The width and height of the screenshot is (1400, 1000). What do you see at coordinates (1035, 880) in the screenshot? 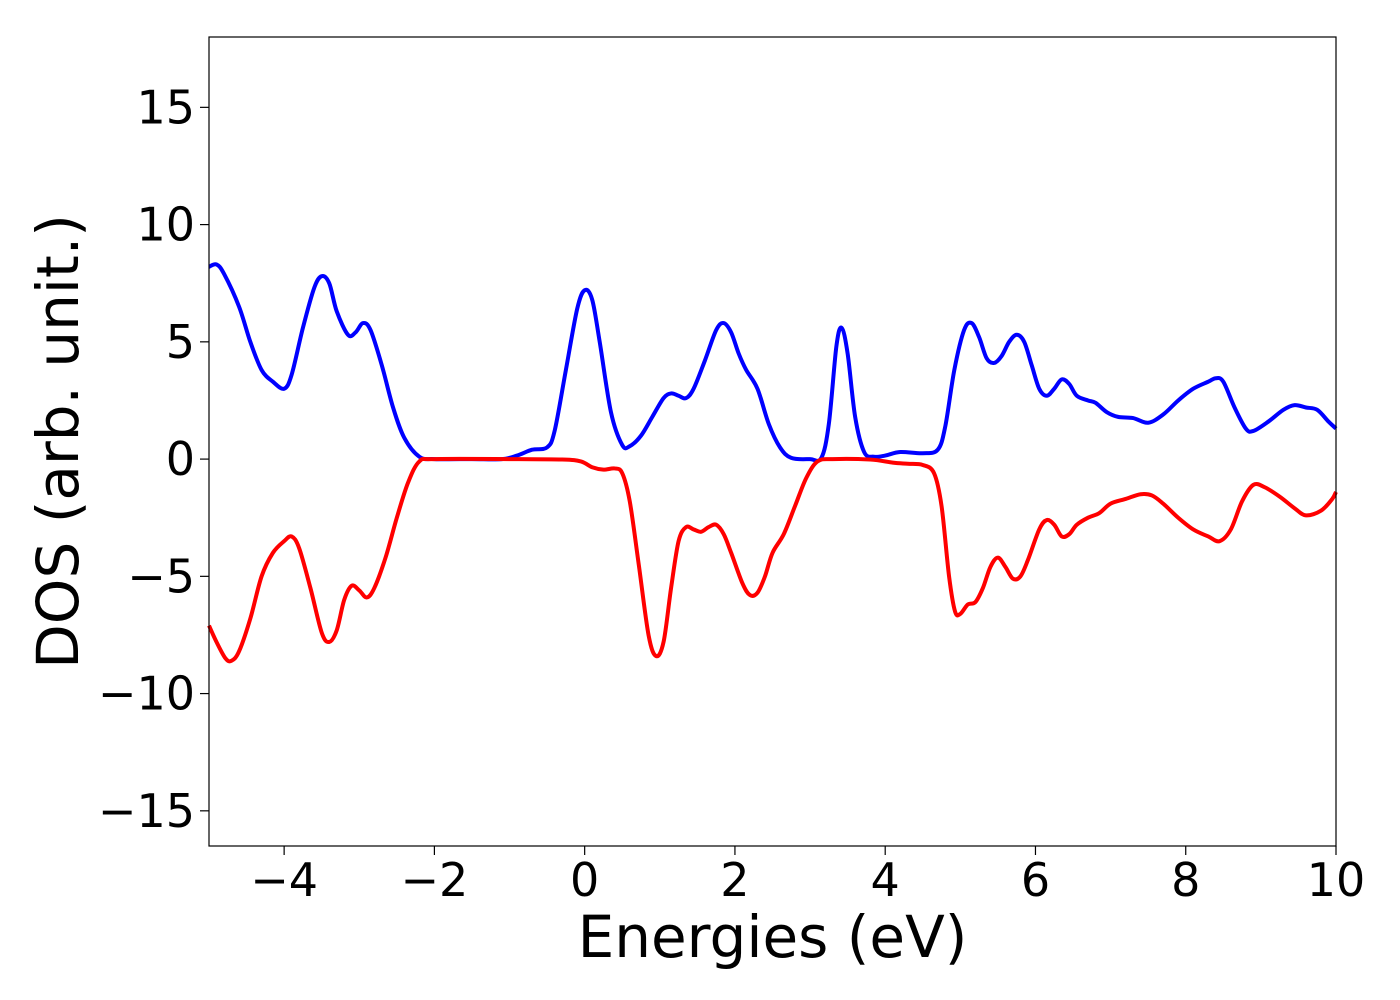
I see `x-tick-label: 6` at bounding box center [1035, 880].